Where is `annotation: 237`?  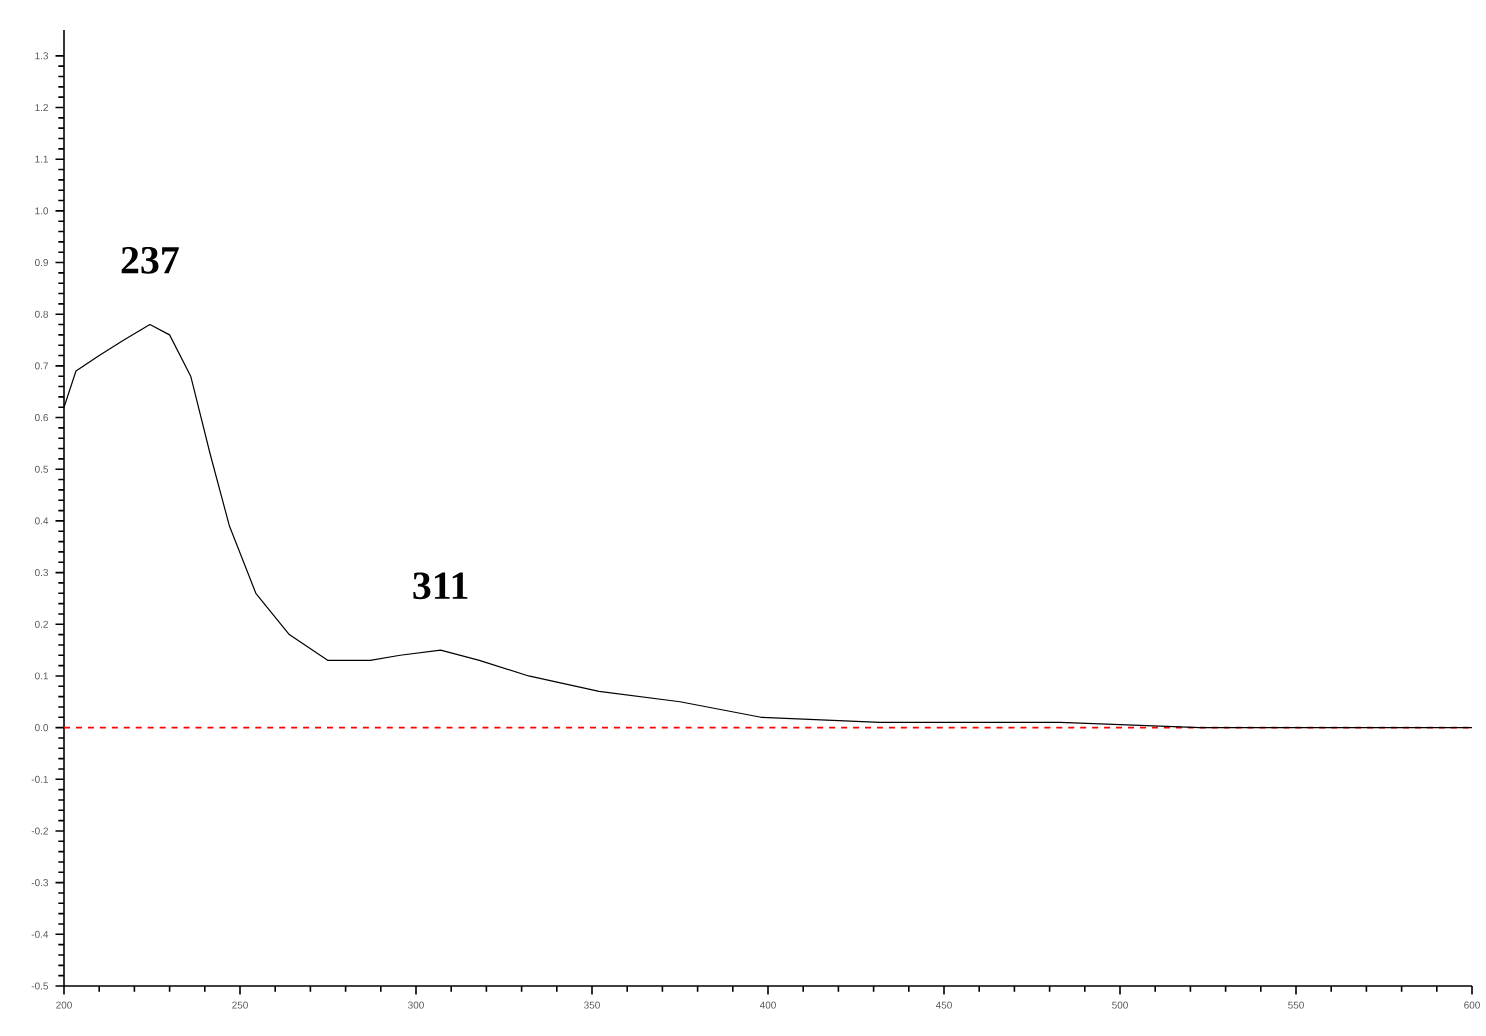 annotation: 237 is located at coordinates (150, 260).